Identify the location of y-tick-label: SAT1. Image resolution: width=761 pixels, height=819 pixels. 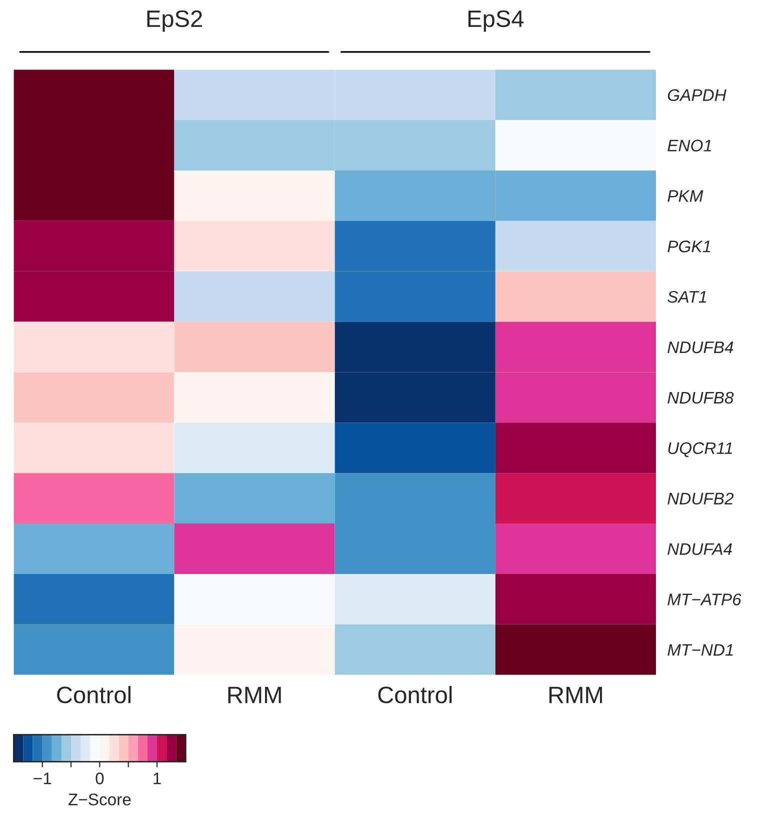
(687, 296).